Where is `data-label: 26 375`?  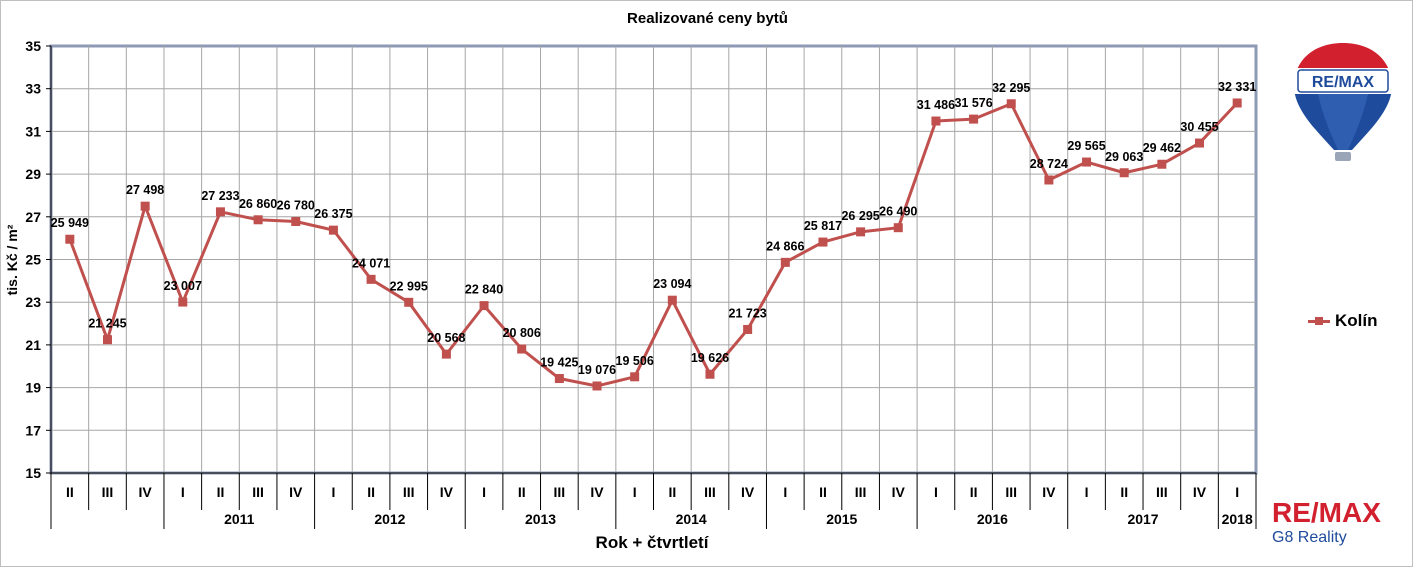
data-label: 26 375 is located at coordinates (333, 214).